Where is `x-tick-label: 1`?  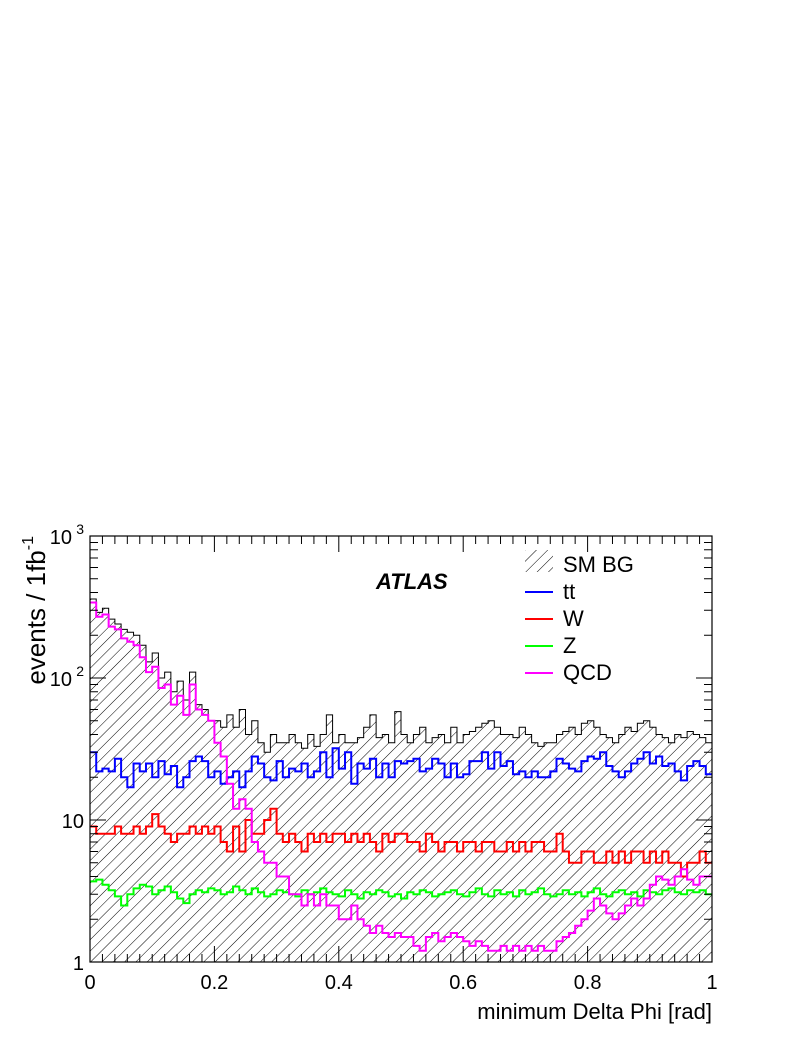 x-tick-label: 1 is located at coordinates (711, 983).